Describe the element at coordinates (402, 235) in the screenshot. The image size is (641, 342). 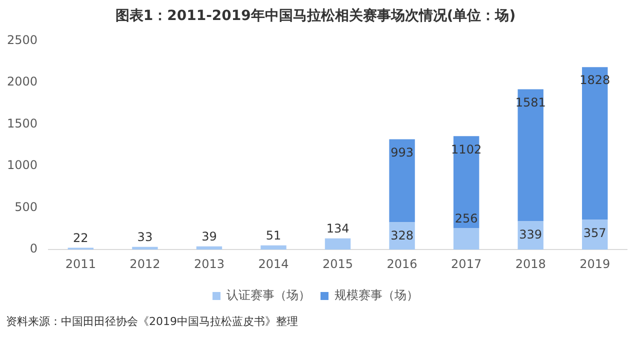
I see `data-label: 328` at that location.